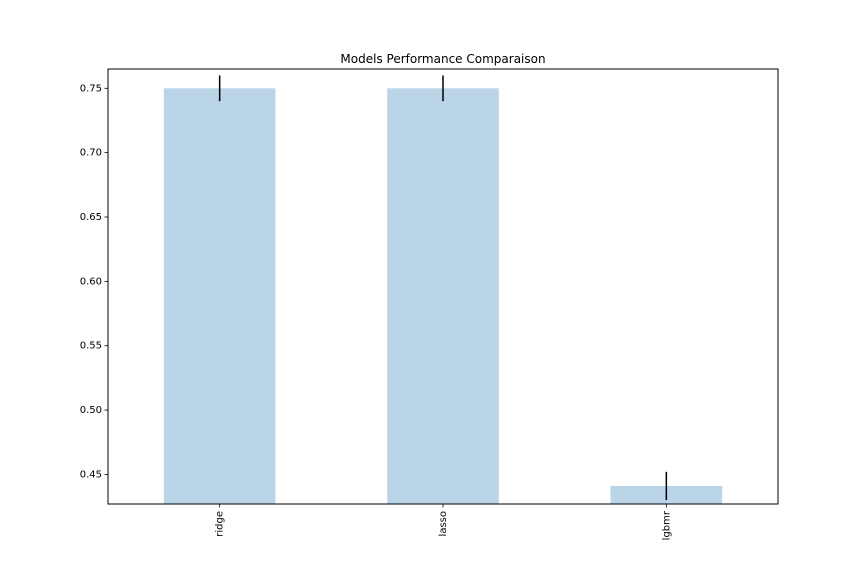 The height and width of the screenshot is (576, 864). Describe the element at coordinates (91, 88) in the screenshot. I see `y-tick-label: 0.75` at that location.